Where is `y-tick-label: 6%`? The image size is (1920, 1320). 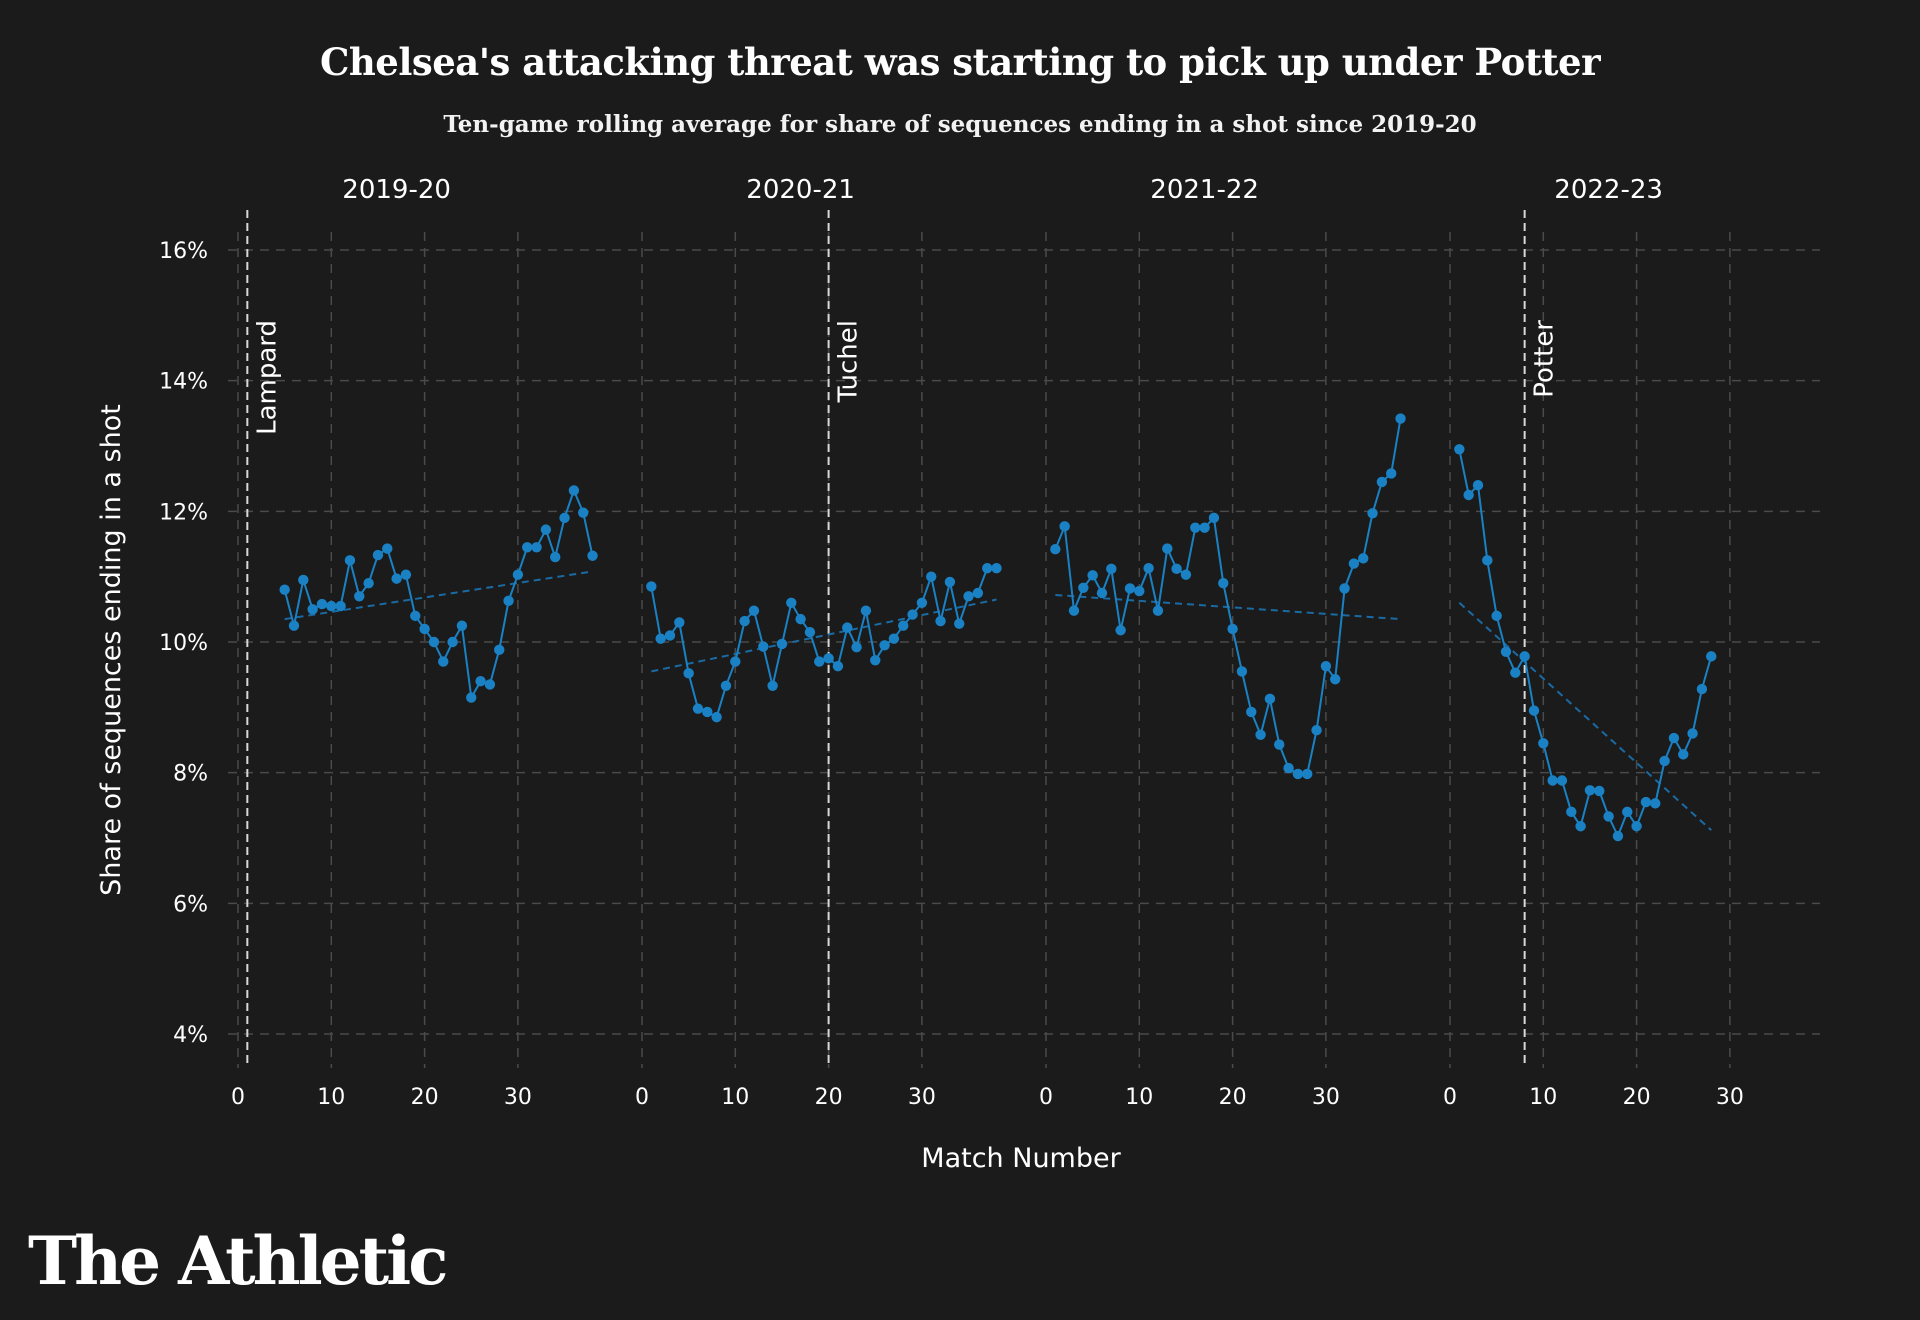
y-tick-label: 6% is located at coordinates (190, 904).